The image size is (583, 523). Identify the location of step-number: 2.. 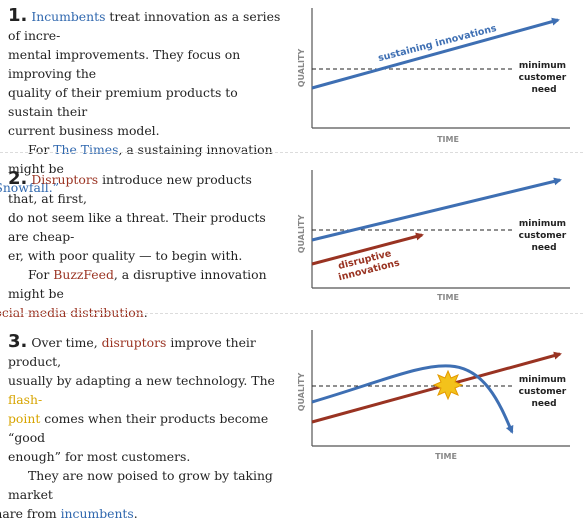
(18, 178).